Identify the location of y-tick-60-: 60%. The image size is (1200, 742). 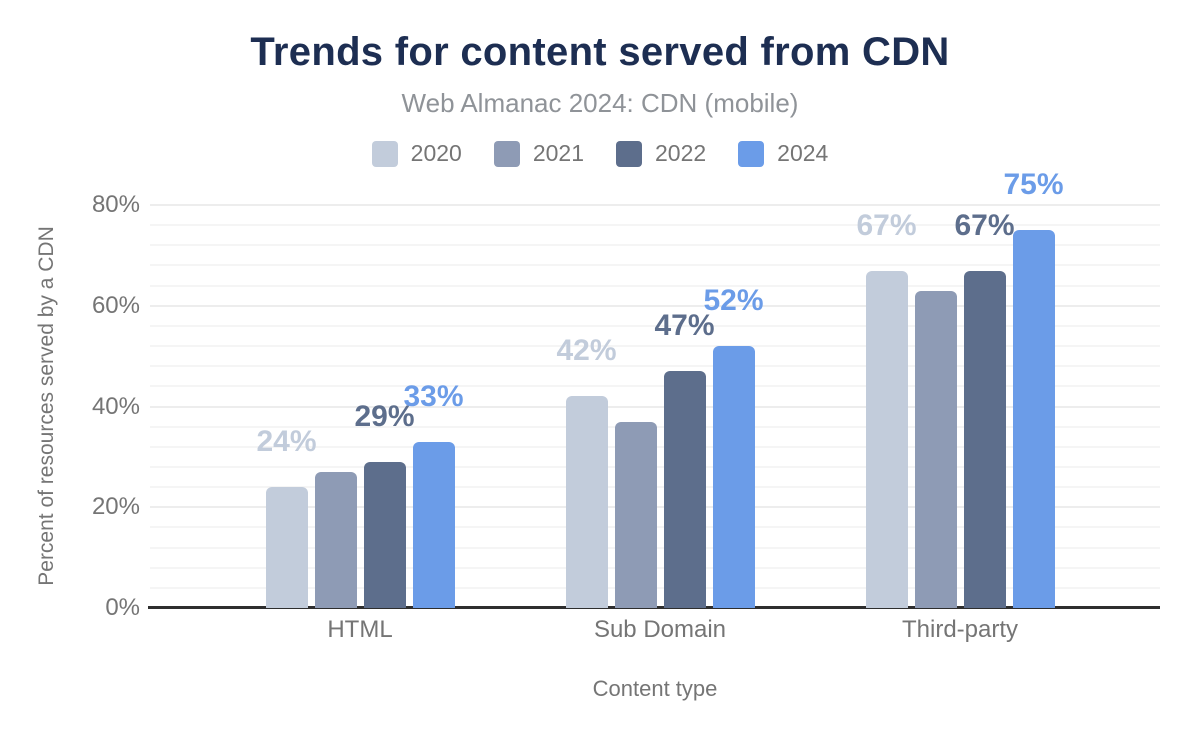
(115, 305).